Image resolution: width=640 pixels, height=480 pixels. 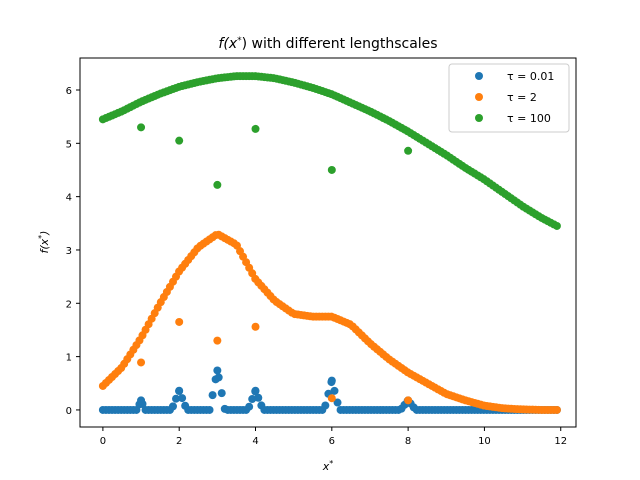 I want to click on y-tick-label: 5, so click(x=69, y=144).